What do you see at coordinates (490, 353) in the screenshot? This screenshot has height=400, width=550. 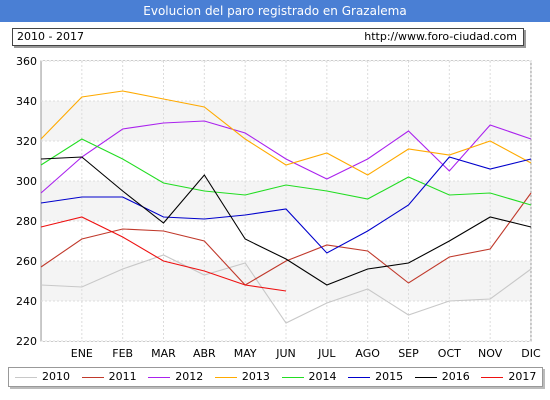 I see `x-tick-label: NOV` at bounding box center [490, 353].